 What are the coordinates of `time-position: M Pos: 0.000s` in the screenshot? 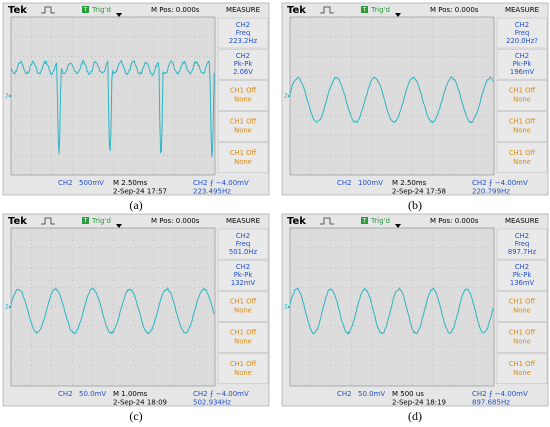 It's located at (454, 221).